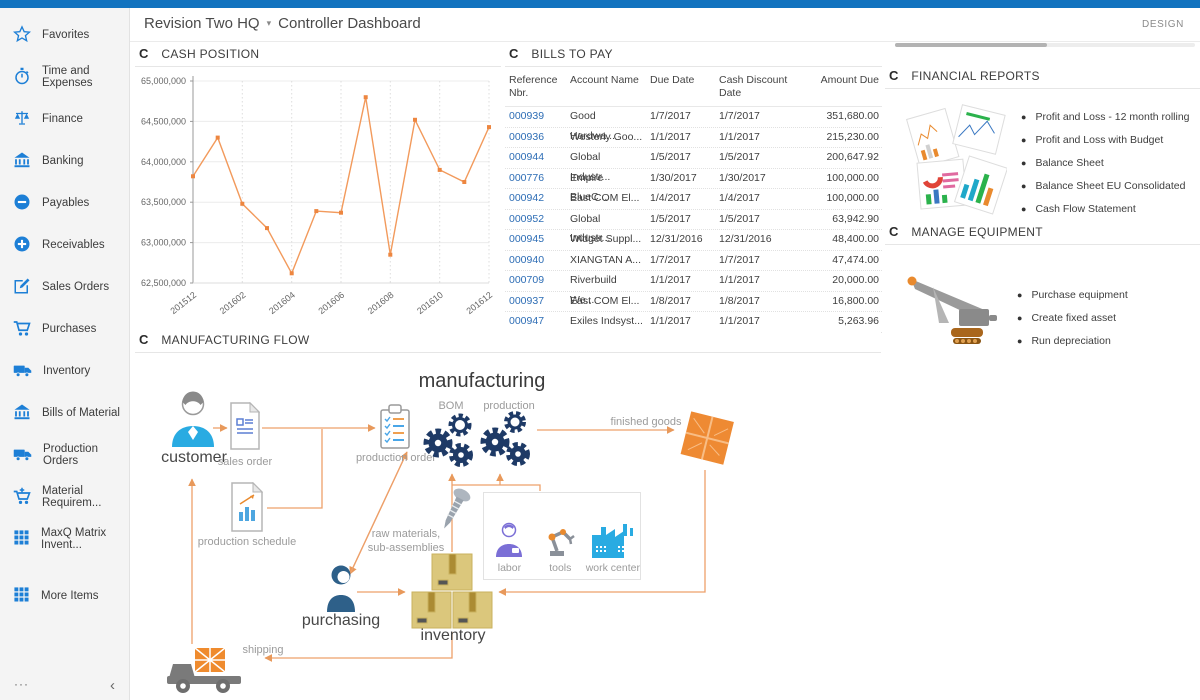 This screenshot has width=1200, height=700. Describe the element at coordinates (1110, 186) in the screenshot. I see `report-link: Balance Sheet EU Consolidated` at that location.